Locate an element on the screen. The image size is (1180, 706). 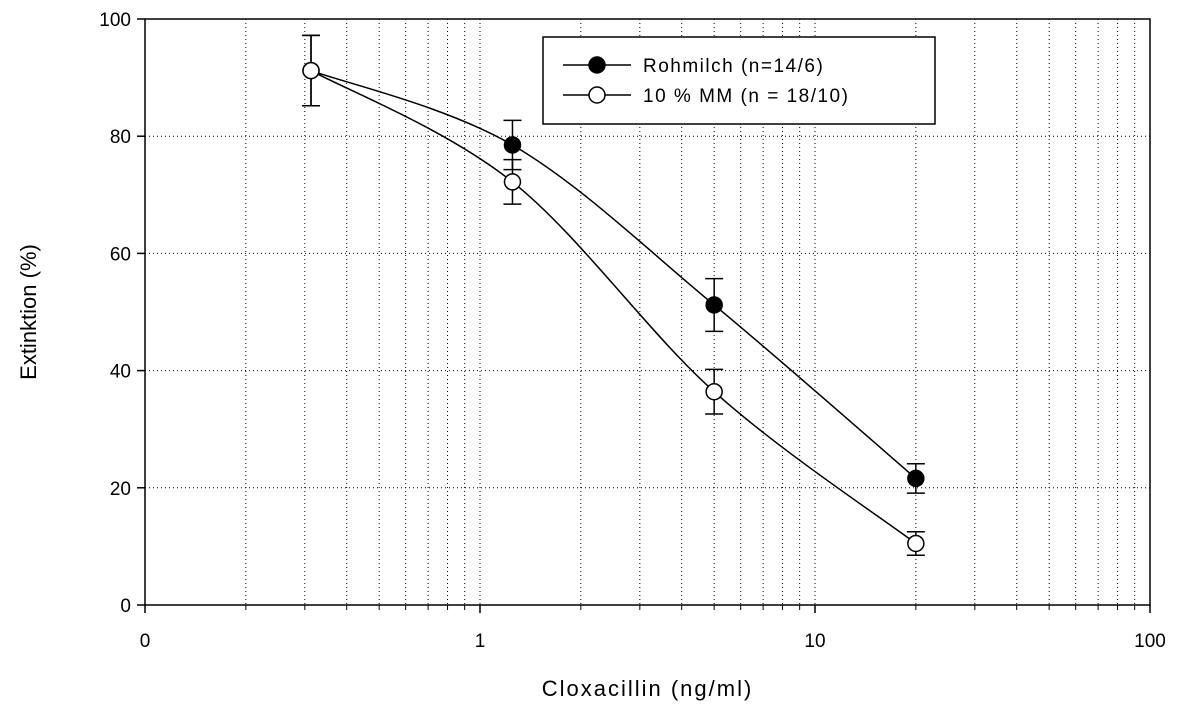
legend-label: Rohmilch (n=14/6) is located at coordinates (733, 66).